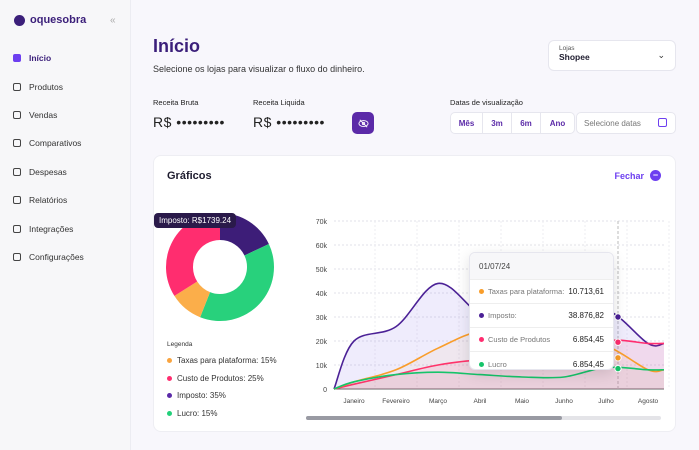 The height and width of the screenshot is (450, 699). What do you see at coordinates (497, 123) in the screenshot?
I see `period-3m-button: 3m` at bounding box center [497, 123].